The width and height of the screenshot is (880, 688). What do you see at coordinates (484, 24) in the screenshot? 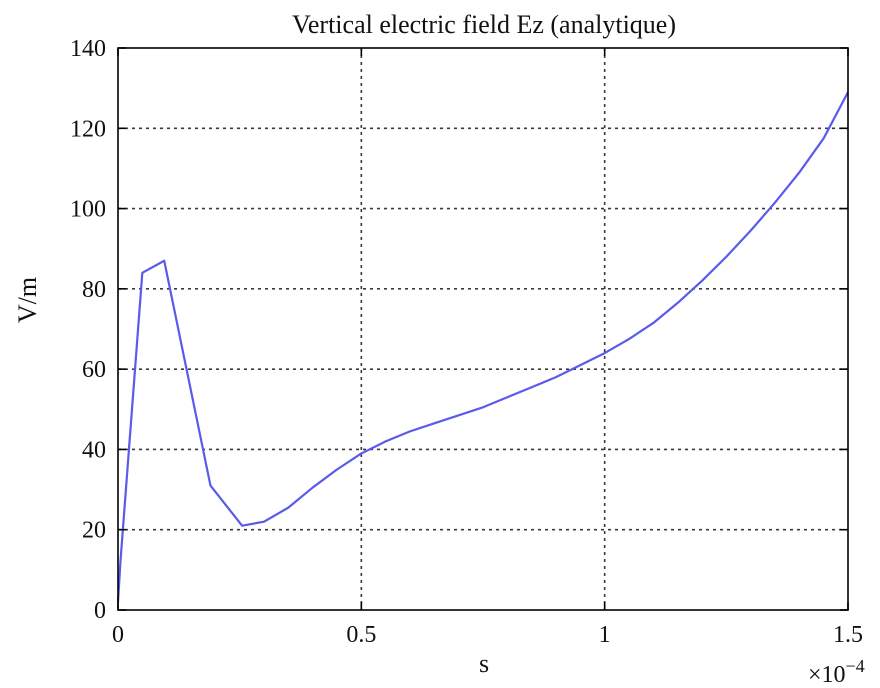
I see `chart-title: Vertical electric field Ez (analytique)` at bounding box center [484, 24].